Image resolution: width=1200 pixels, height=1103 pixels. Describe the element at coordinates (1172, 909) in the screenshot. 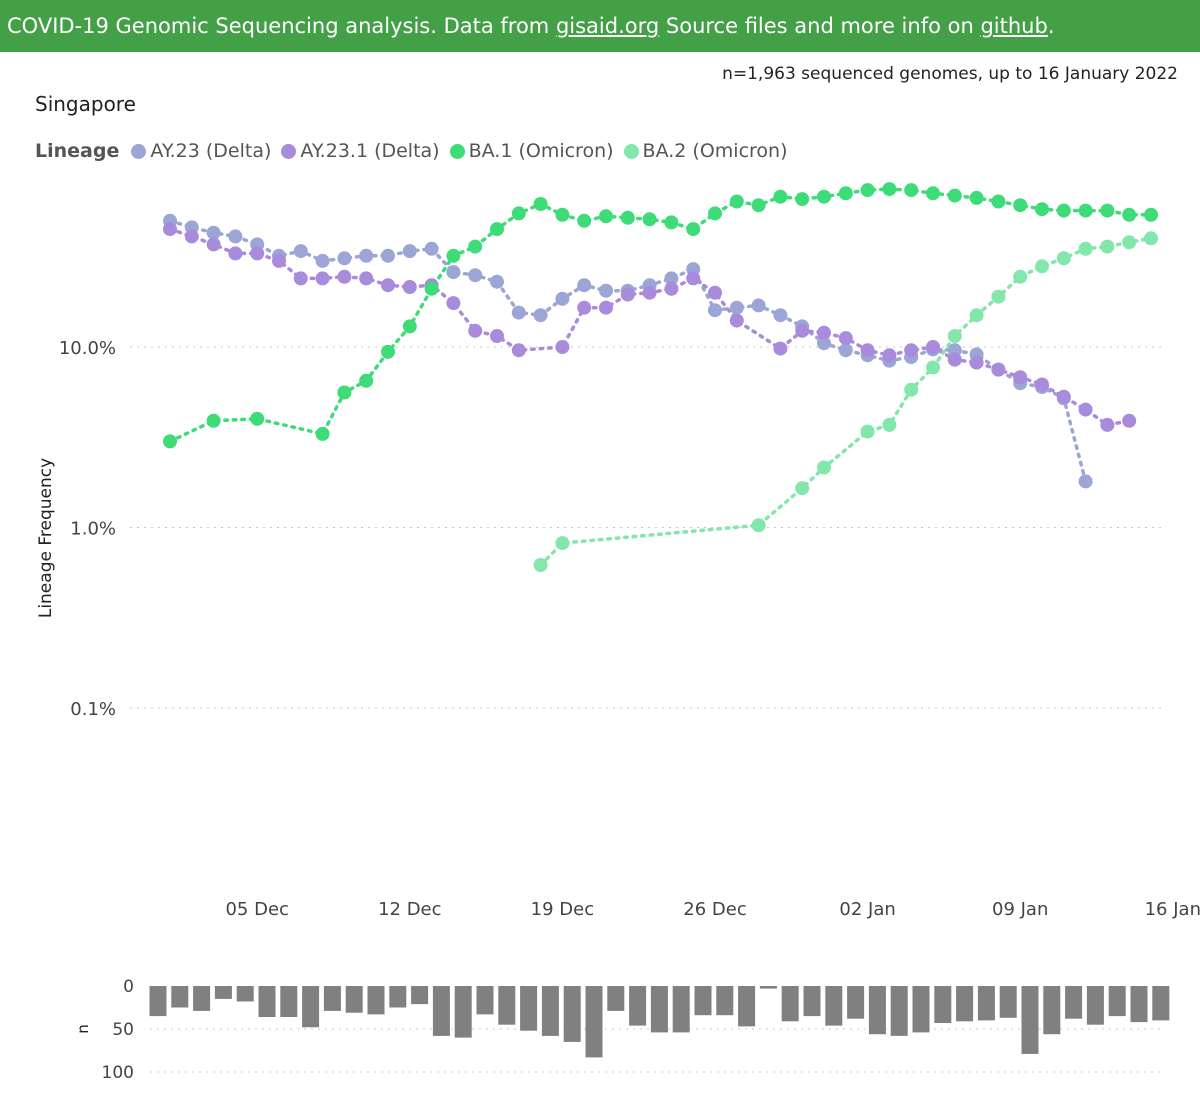

I see `x-tick-label: 16 Jan` at that location.